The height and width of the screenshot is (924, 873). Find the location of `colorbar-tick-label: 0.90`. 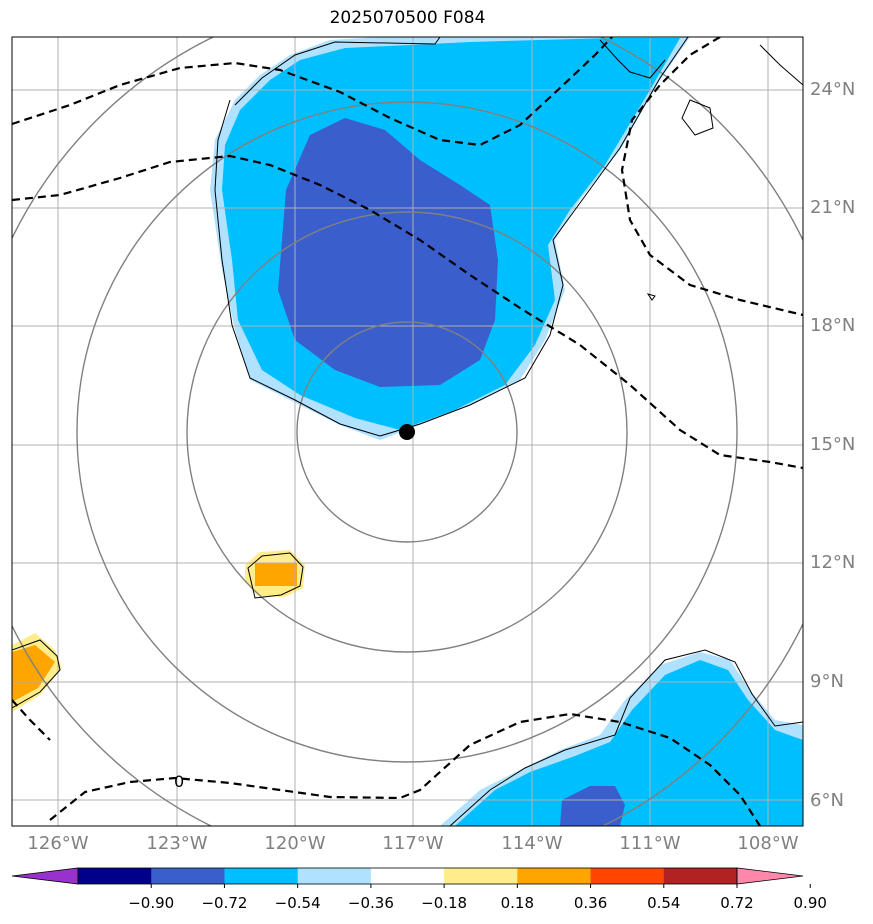

colorbar-tick-label: 0.90 is located at coordinates (810, 903).